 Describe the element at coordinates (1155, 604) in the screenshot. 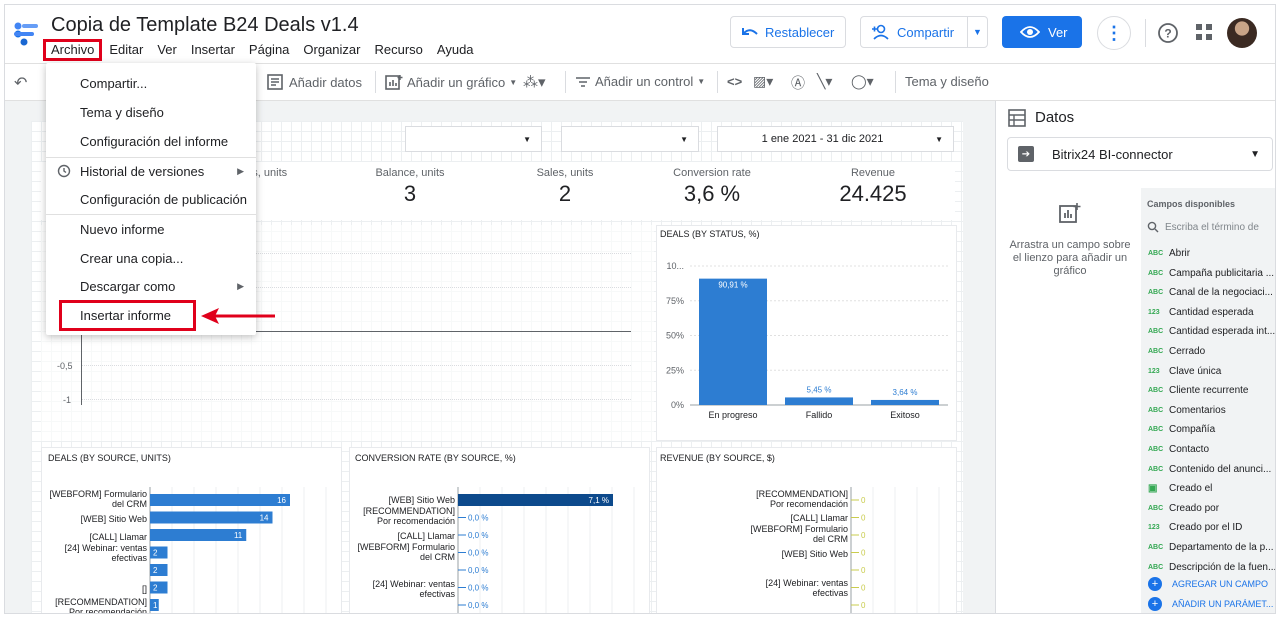

I see `add-circle-icon: +` at that location.